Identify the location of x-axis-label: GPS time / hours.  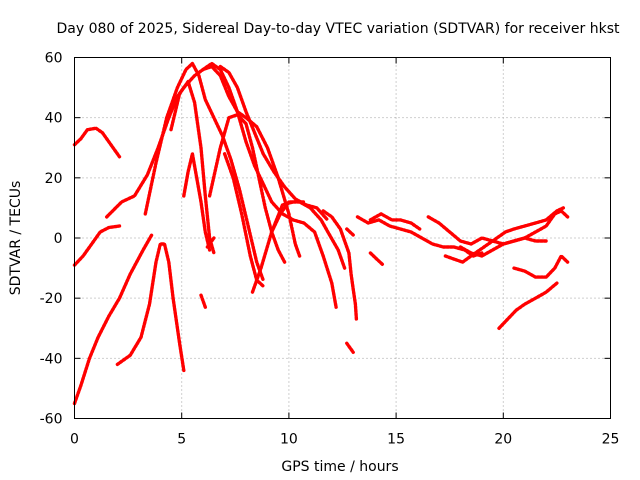
(339, 467).